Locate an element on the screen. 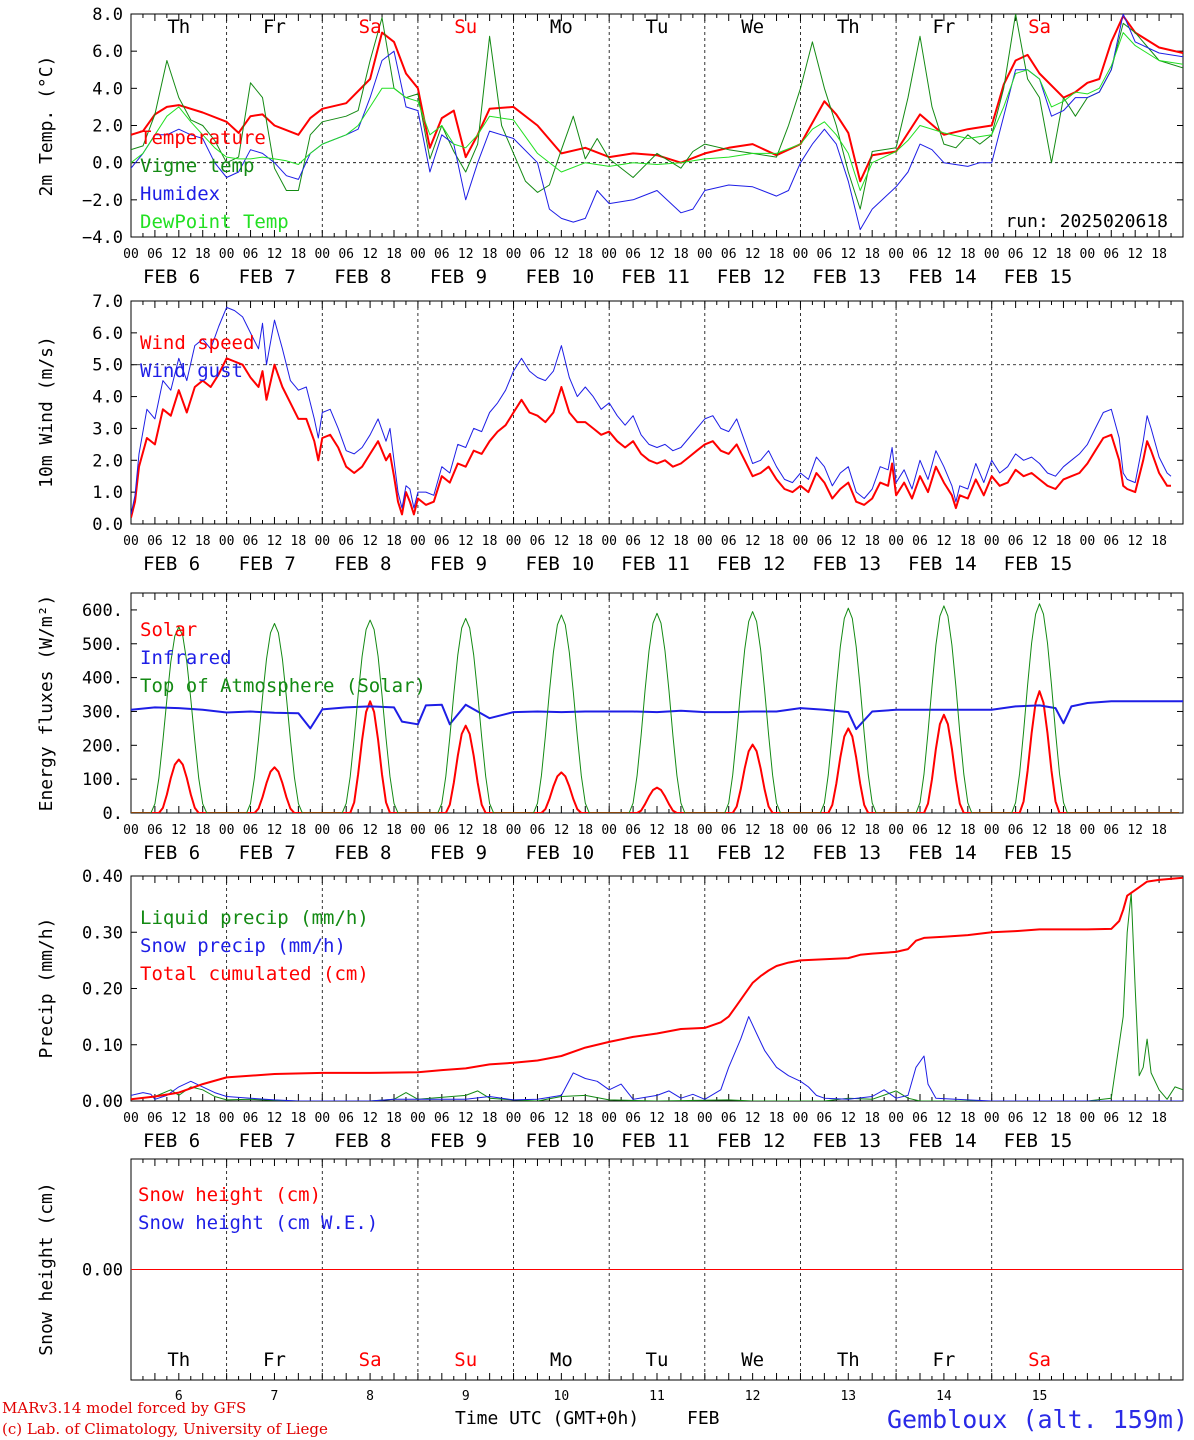 The height and width of the screenshot is (1440, 1194). y-tick-label: 0.00 is located at coordinates (102, 1271).